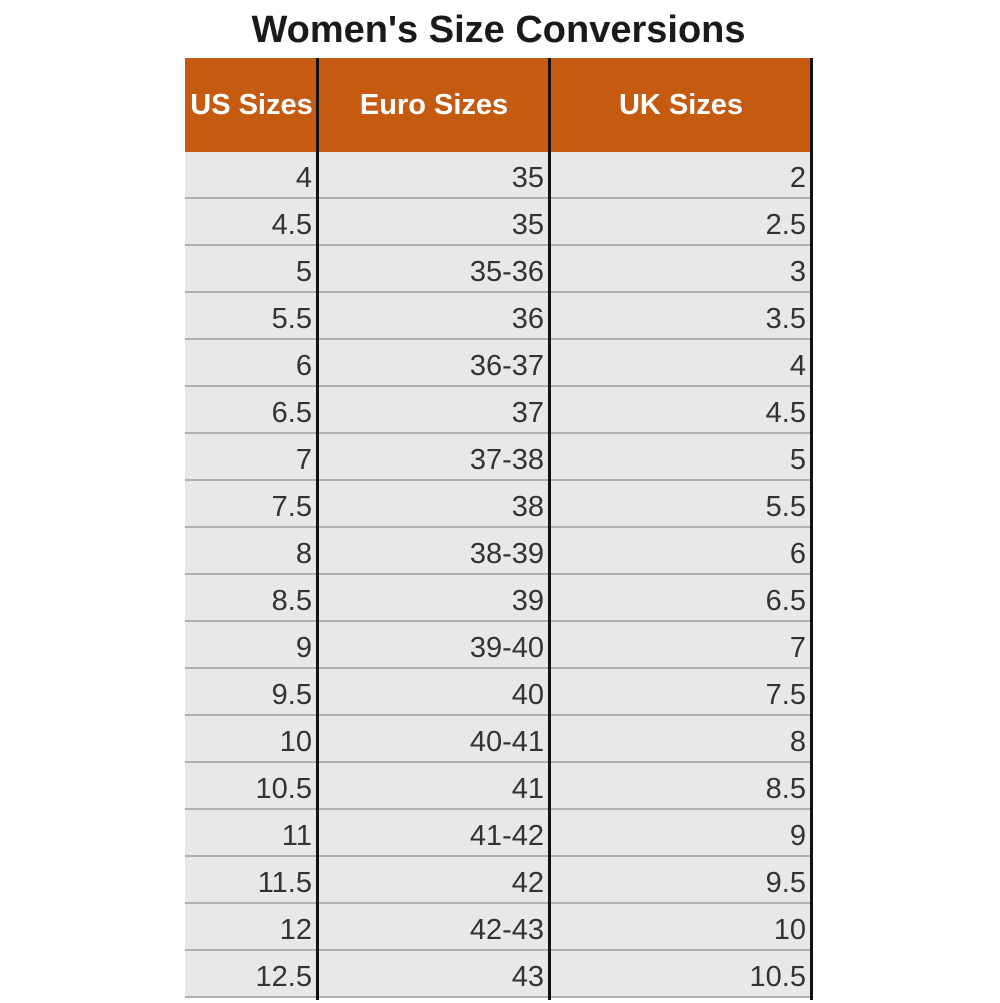  What do you see at coordinates (434, 786) in the screenshot?
I see `table-cell: 41` at bounding box center [434, 786].